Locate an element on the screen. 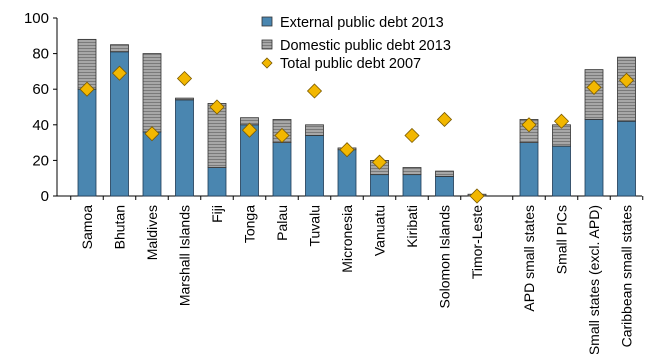  y-tick-label: 20 is located at coordinates (40, 160).